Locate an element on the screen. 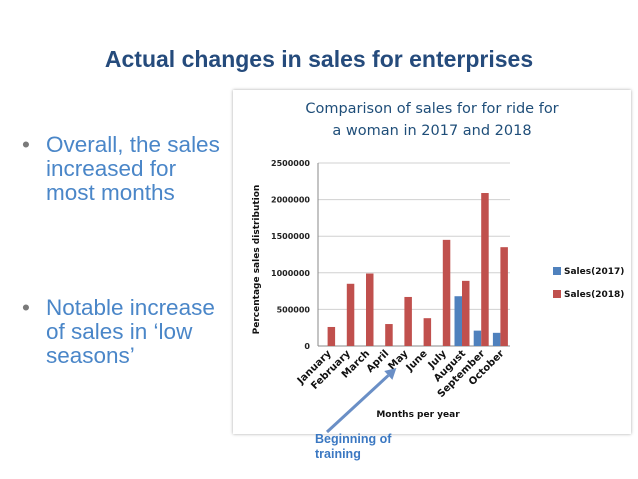  chart-title-line-1: Comparison of sales for for ride for is located at coordinates (432, 109).